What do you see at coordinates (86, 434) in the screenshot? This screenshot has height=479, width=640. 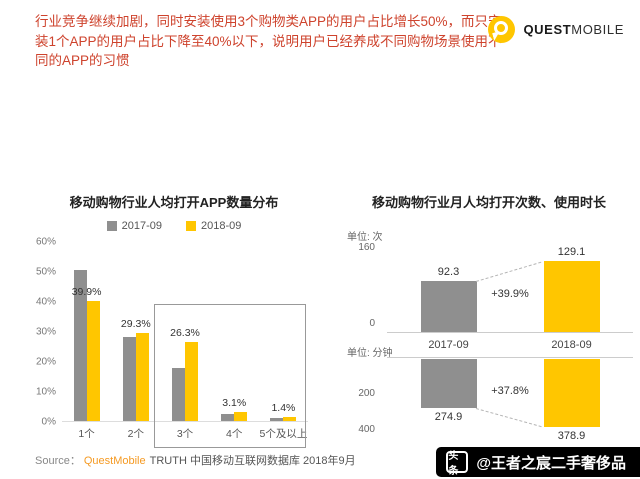 I see `x-tick: 1个` at bounding box center [86, 434].